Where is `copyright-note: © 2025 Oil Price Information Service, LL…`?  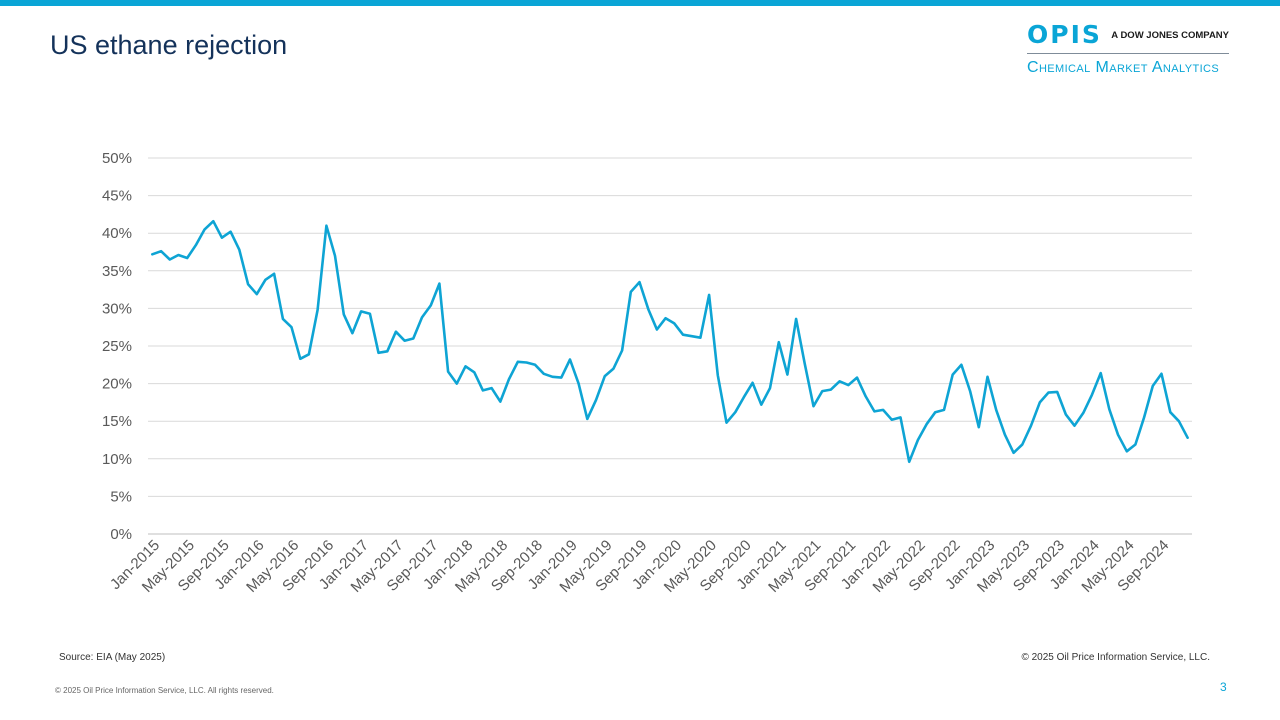
copyright-note: © 2025 Oil Price Information Service, LL… is located at coordinates (1115, 657).